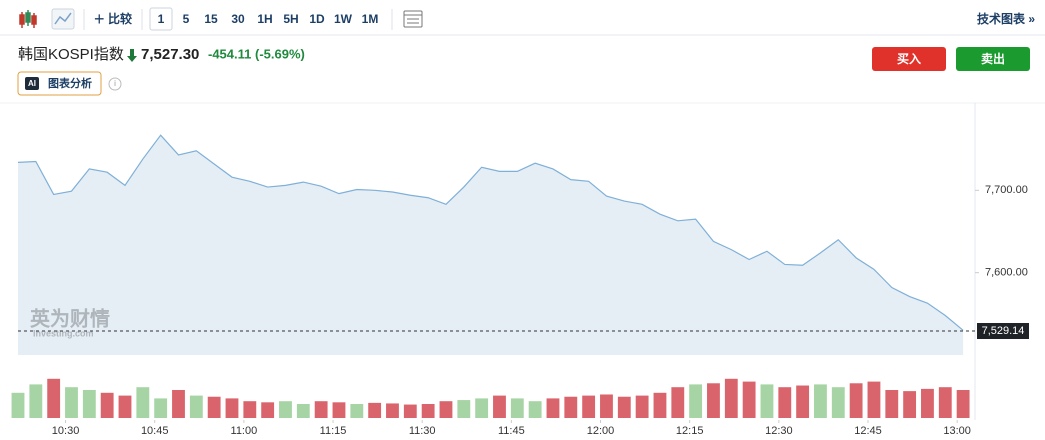 The image size is (1045, 440). What do you see at coordinates (317, 19) in the screenshot?
I see `interval-button: 1D` at bounding box center [317, 19].